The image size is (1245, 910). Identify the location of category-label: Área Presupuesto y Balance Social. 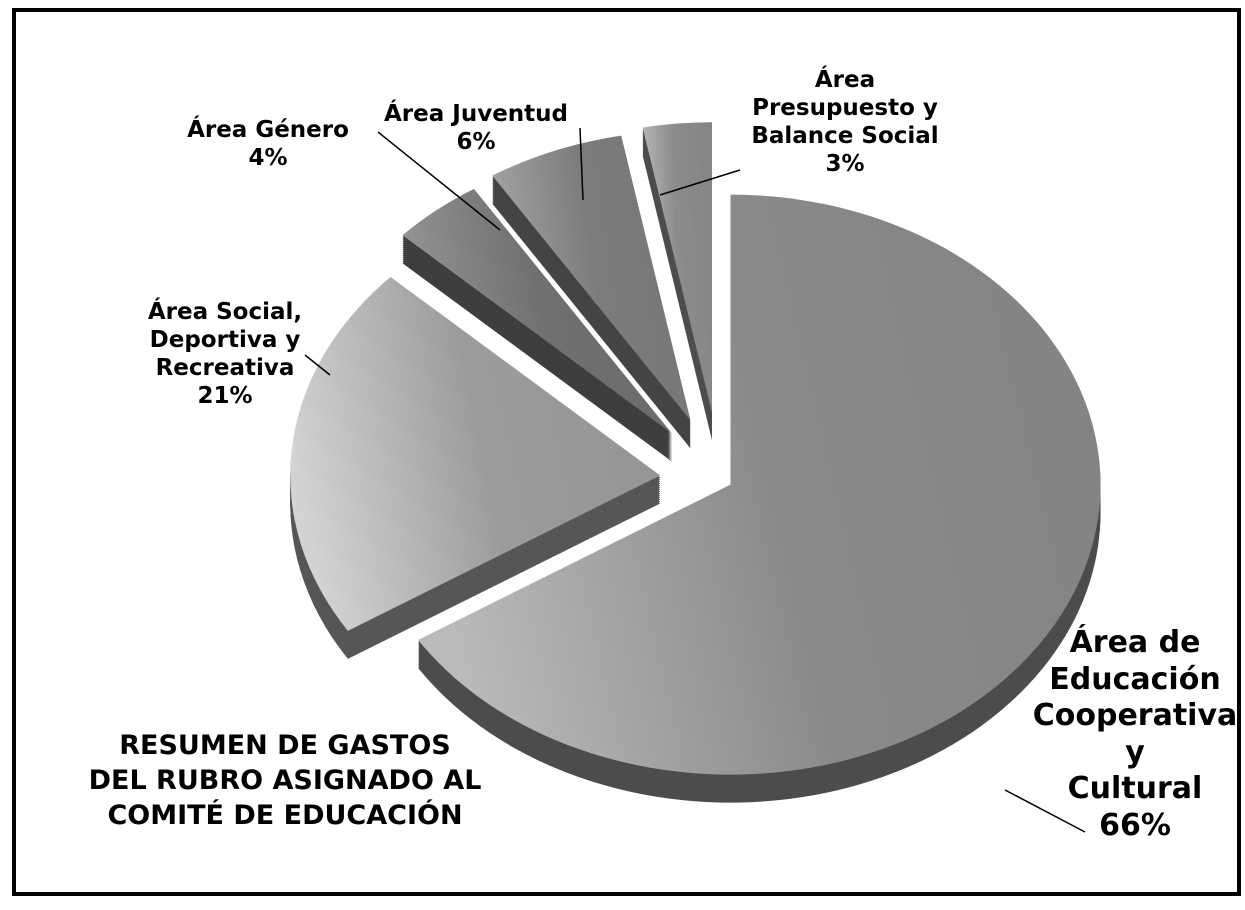
(845, 108).